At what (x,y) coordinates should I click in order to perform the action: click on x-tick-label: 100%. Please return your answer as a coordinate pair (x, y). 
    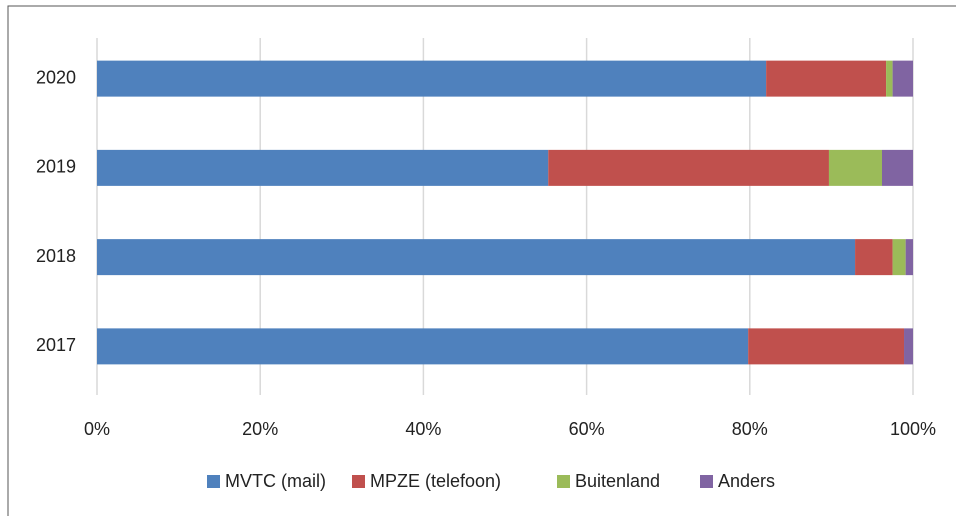
    Looking at the image, I should click on (913, 429).